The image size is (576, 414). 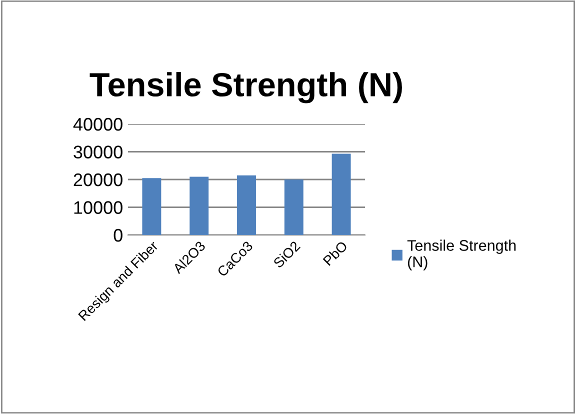 I want to click on y-tick-label: 10000, so click(x=98, y=207).